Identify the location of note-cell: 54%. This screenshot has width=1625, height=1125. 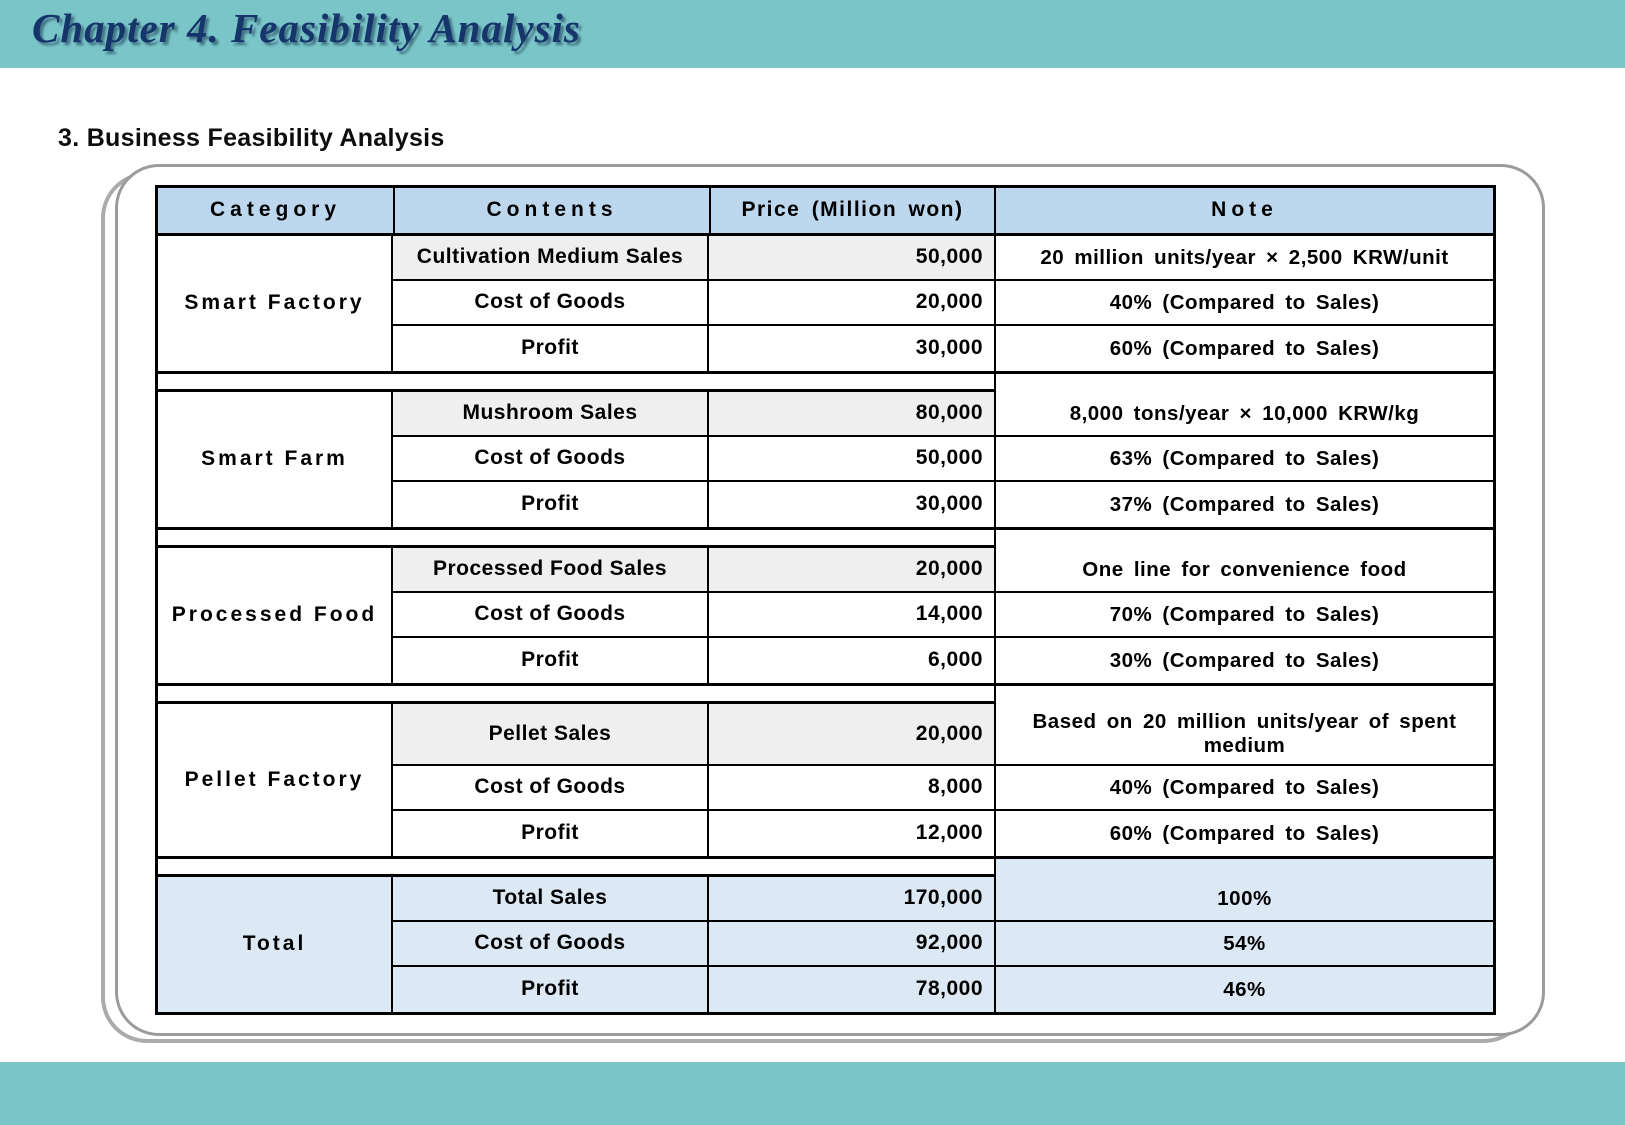
(1243, 944).